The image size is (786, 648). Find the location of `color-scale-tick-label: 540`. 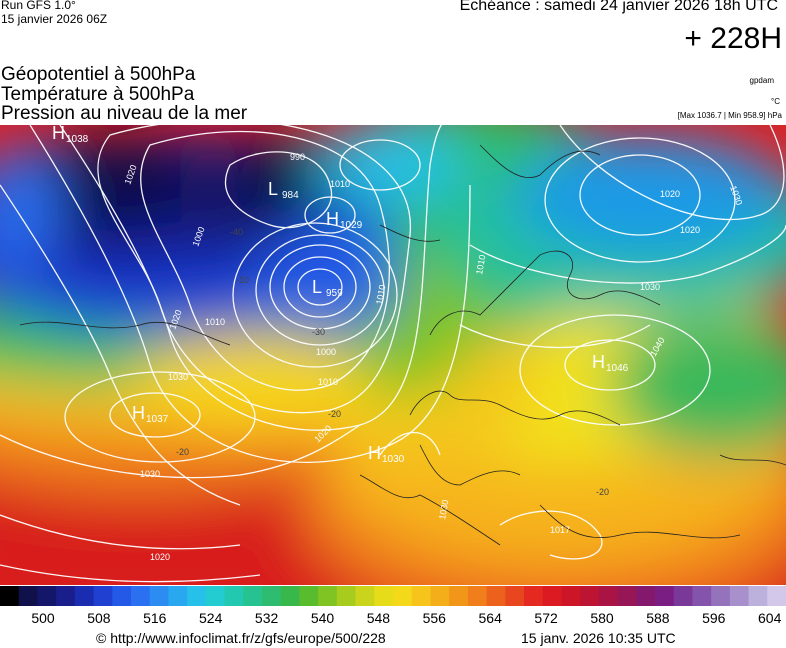

color-scale-tick-label: 540 is located at coordinates (322, 618).